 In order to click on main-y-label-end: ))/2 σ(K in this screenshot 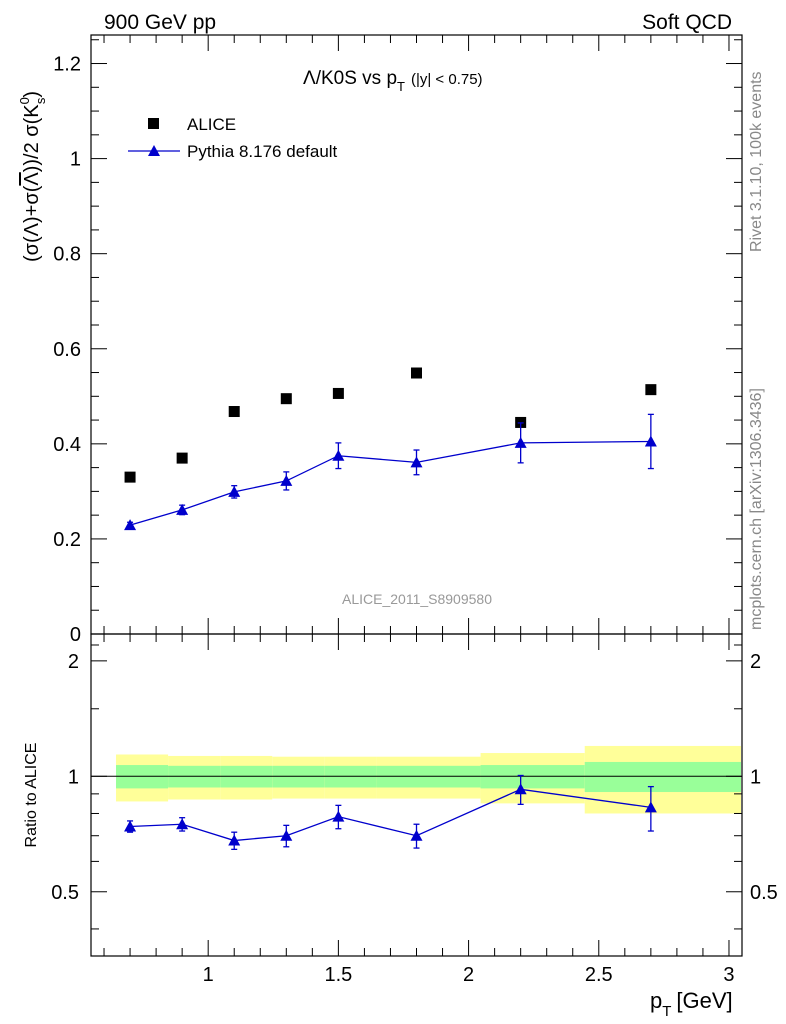, I will do `click(32, 138)`.